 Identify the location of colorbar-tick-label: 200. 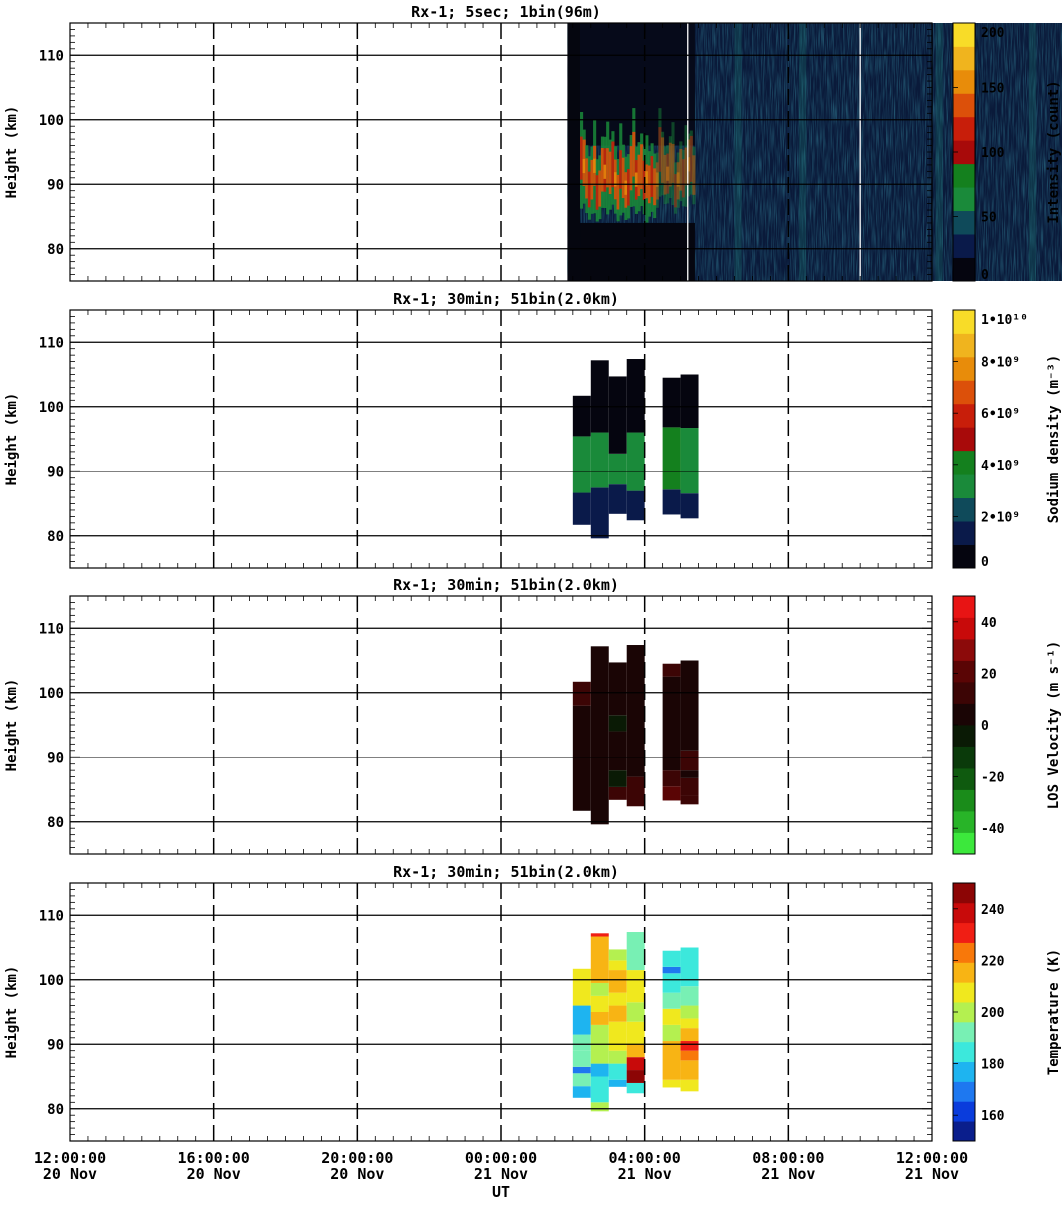
(993, 33).